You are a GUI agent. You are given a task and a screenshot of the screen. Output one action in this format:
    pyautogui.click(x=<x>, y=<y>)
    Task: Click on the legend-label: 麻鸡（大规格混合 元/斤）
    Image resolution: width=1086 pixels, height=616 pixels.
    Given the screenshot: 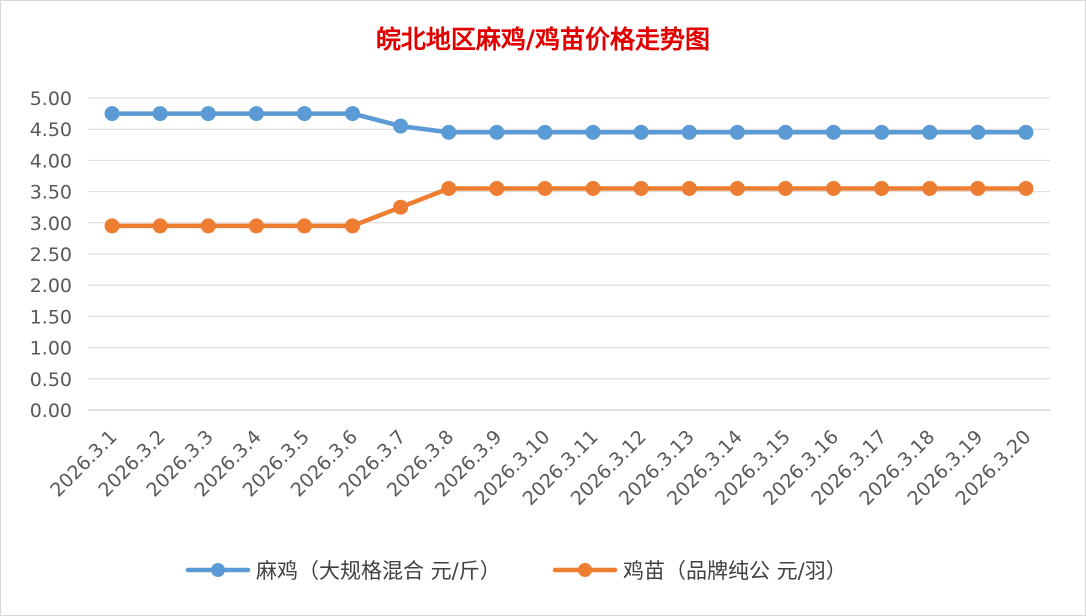 What is the action you would take?
    pyautogui.click(x=378, y=571)
    